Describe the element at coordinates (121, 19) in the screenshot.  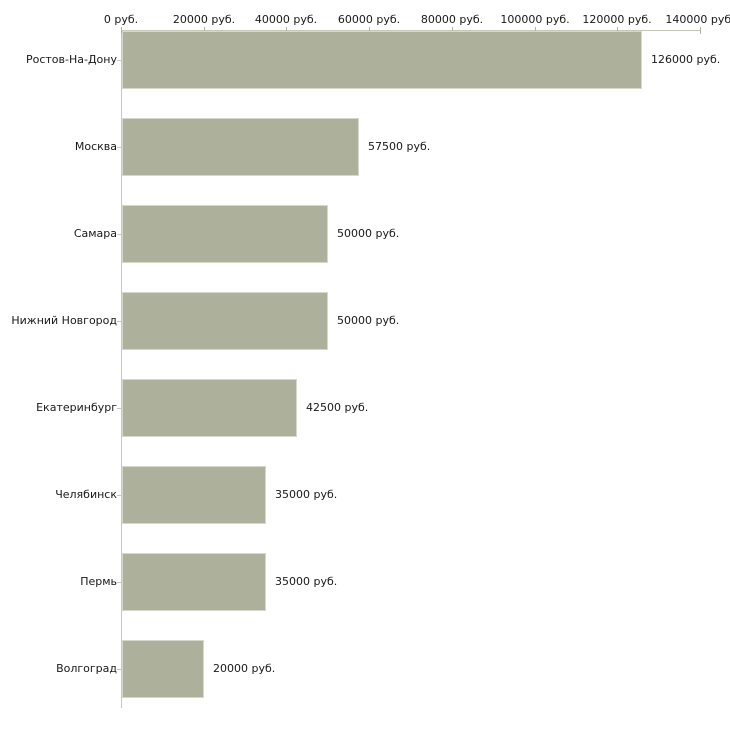
I see `x-axis-tick-label: 0 руб.` at that location.